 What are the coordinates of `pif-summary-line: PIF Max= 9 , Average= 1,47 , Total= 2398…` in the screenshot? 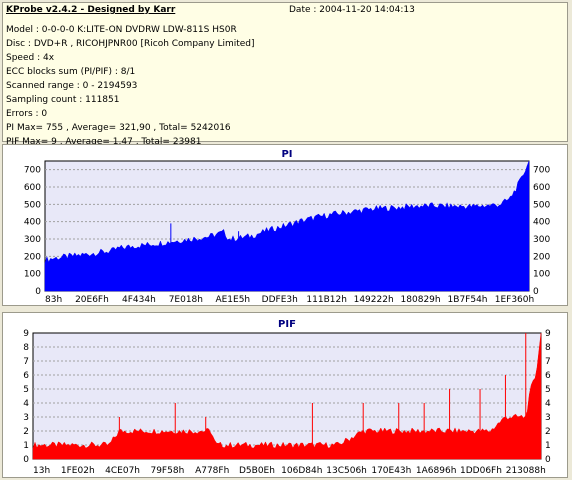 It's located at (104, 142).